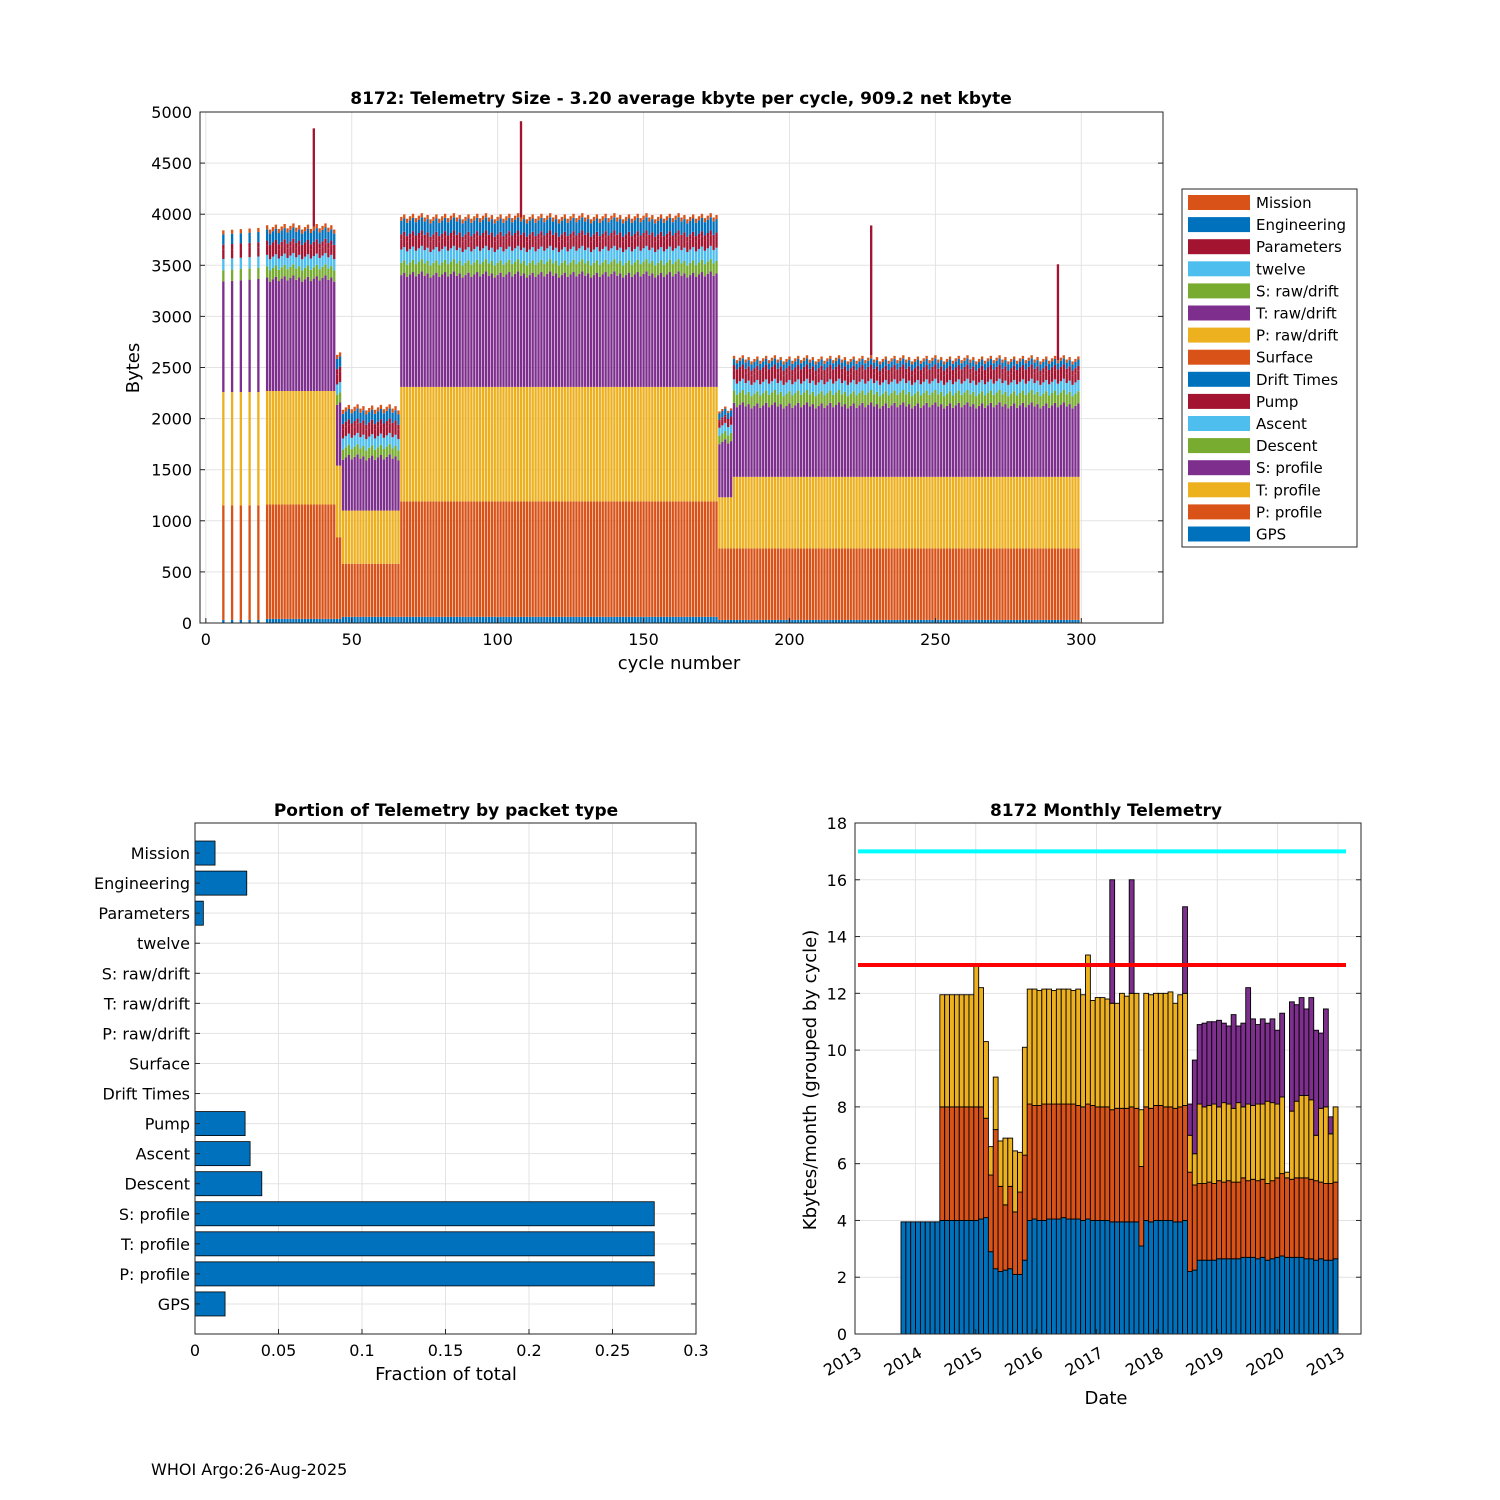 This screenshot has height=1500, width=1500. What do you see at coordinates (171, 470) in the screenshot?
I see `top-y-tick-label: 1500` at bounding box center [171, 470].